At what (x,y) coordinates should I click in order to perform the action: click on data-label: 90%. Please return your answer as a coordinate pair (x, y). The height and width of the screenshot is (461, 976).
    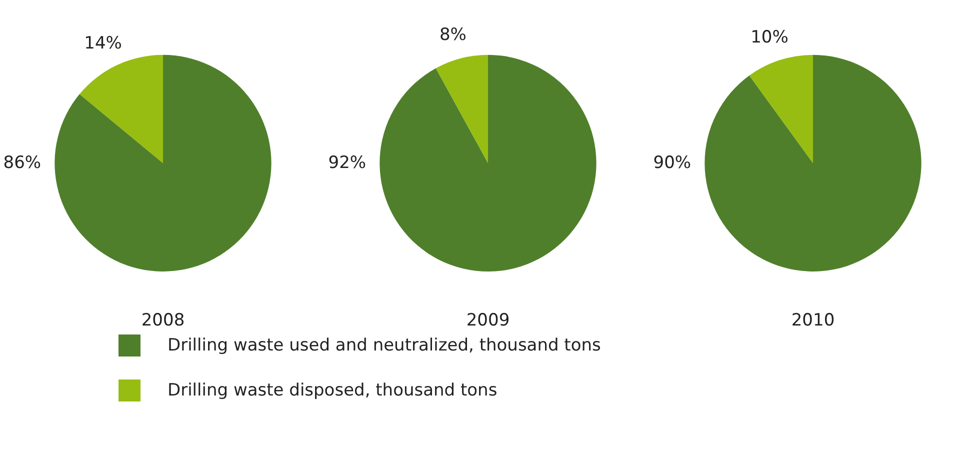
    Looking at the image, I should click on (672, 163).